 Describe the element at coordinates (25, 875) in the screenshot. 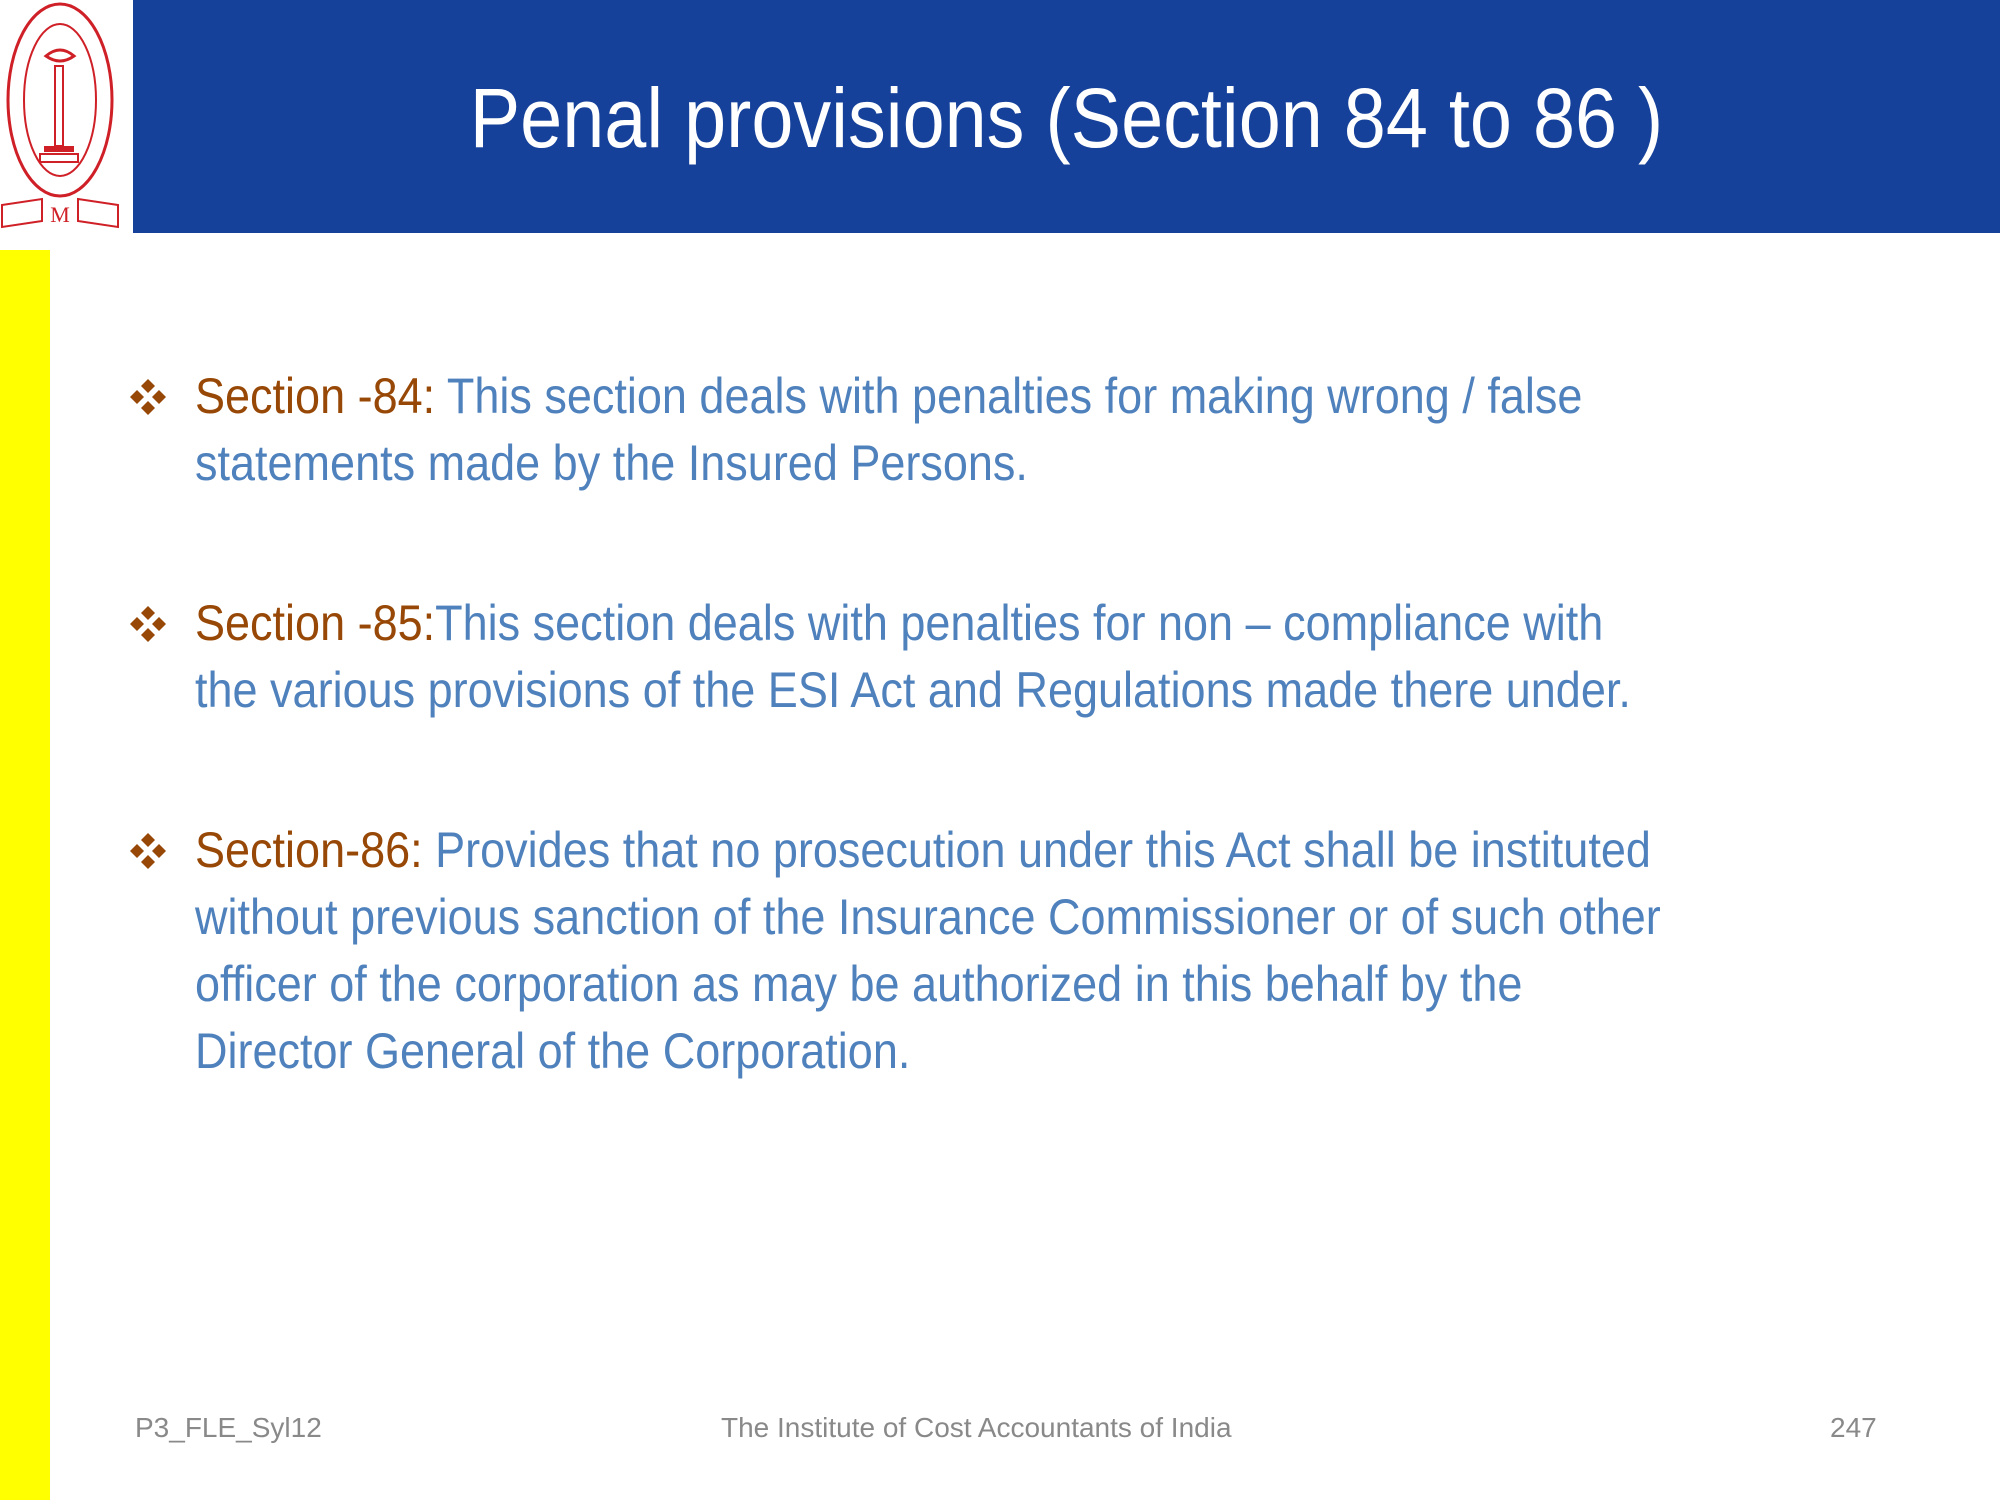

I see `sidebar-accent-bar` at that location.